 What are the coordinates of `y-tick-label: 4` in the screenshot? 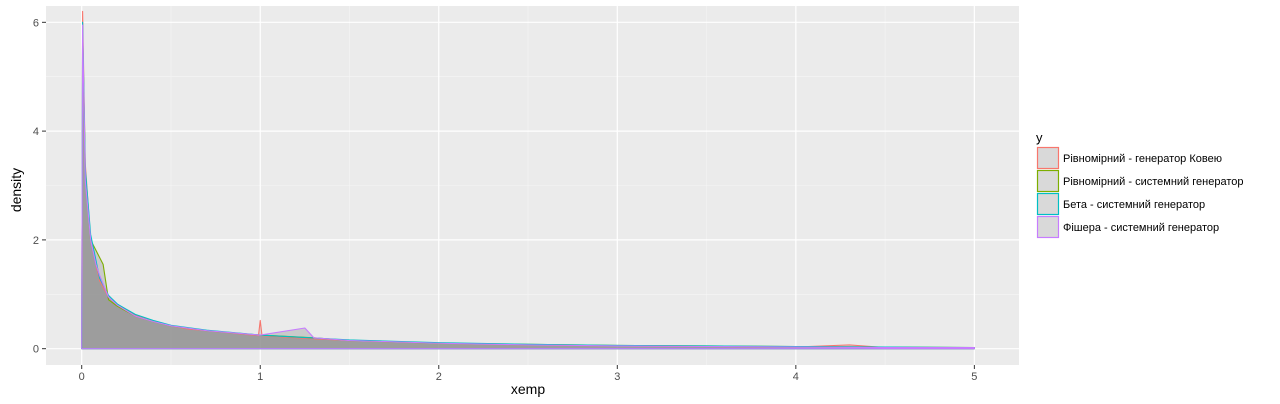 It's located at (36, 132).